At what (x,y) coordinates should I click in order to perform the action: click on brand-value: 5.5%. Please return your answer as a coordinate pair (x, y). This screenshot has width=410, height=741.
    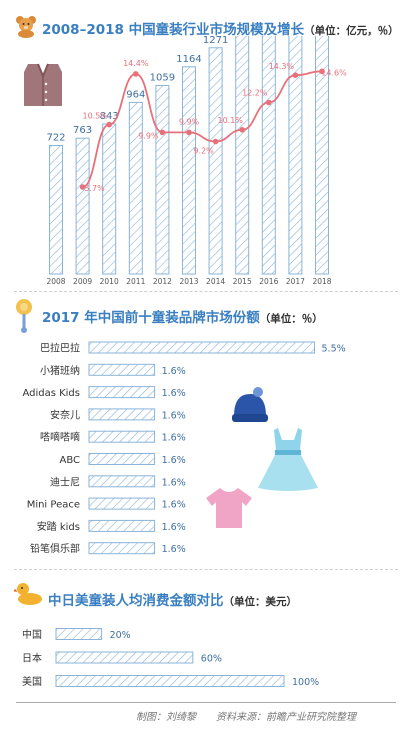
    Looking at the image, I should click on (334, 349).